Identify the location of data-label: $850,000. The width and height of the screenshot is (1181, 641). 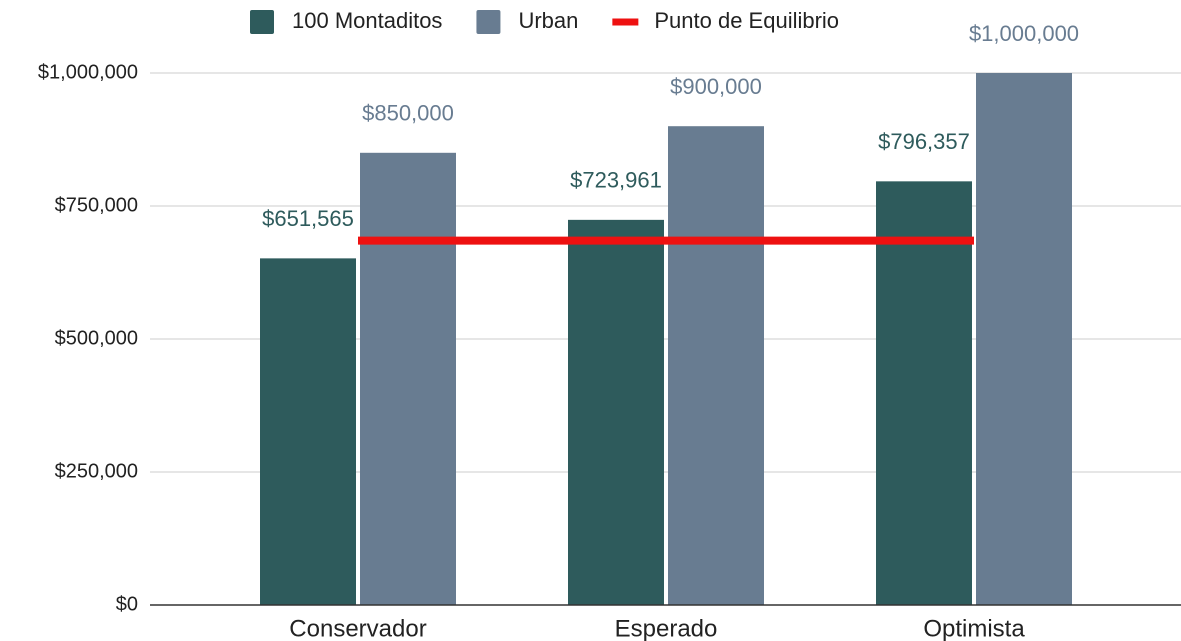
(408, 113).